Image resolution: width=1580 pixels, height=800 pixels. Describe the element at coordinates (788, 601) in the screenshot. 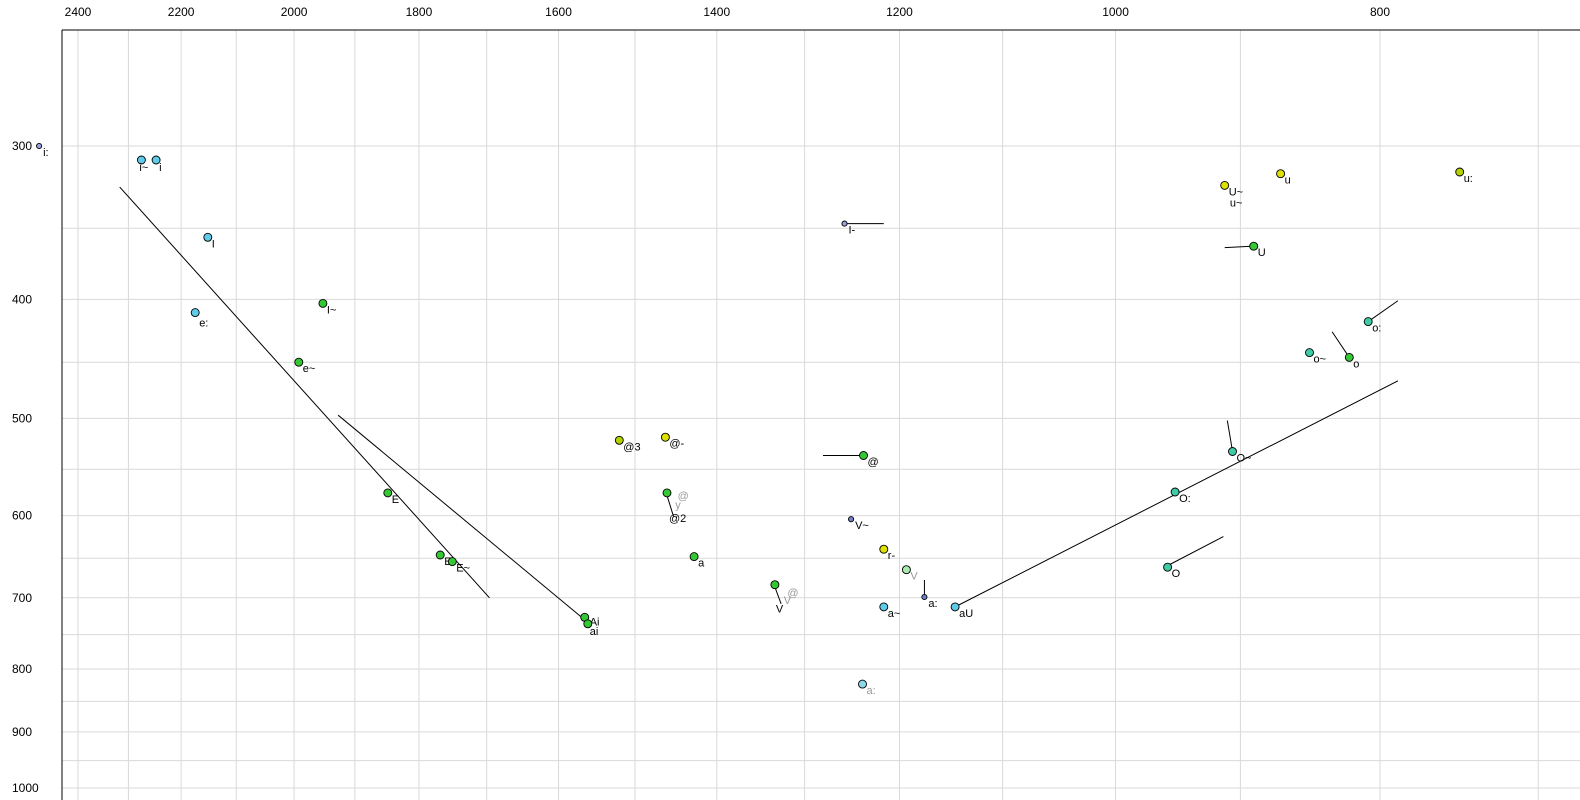

I see `annotation-label: V` at that location.